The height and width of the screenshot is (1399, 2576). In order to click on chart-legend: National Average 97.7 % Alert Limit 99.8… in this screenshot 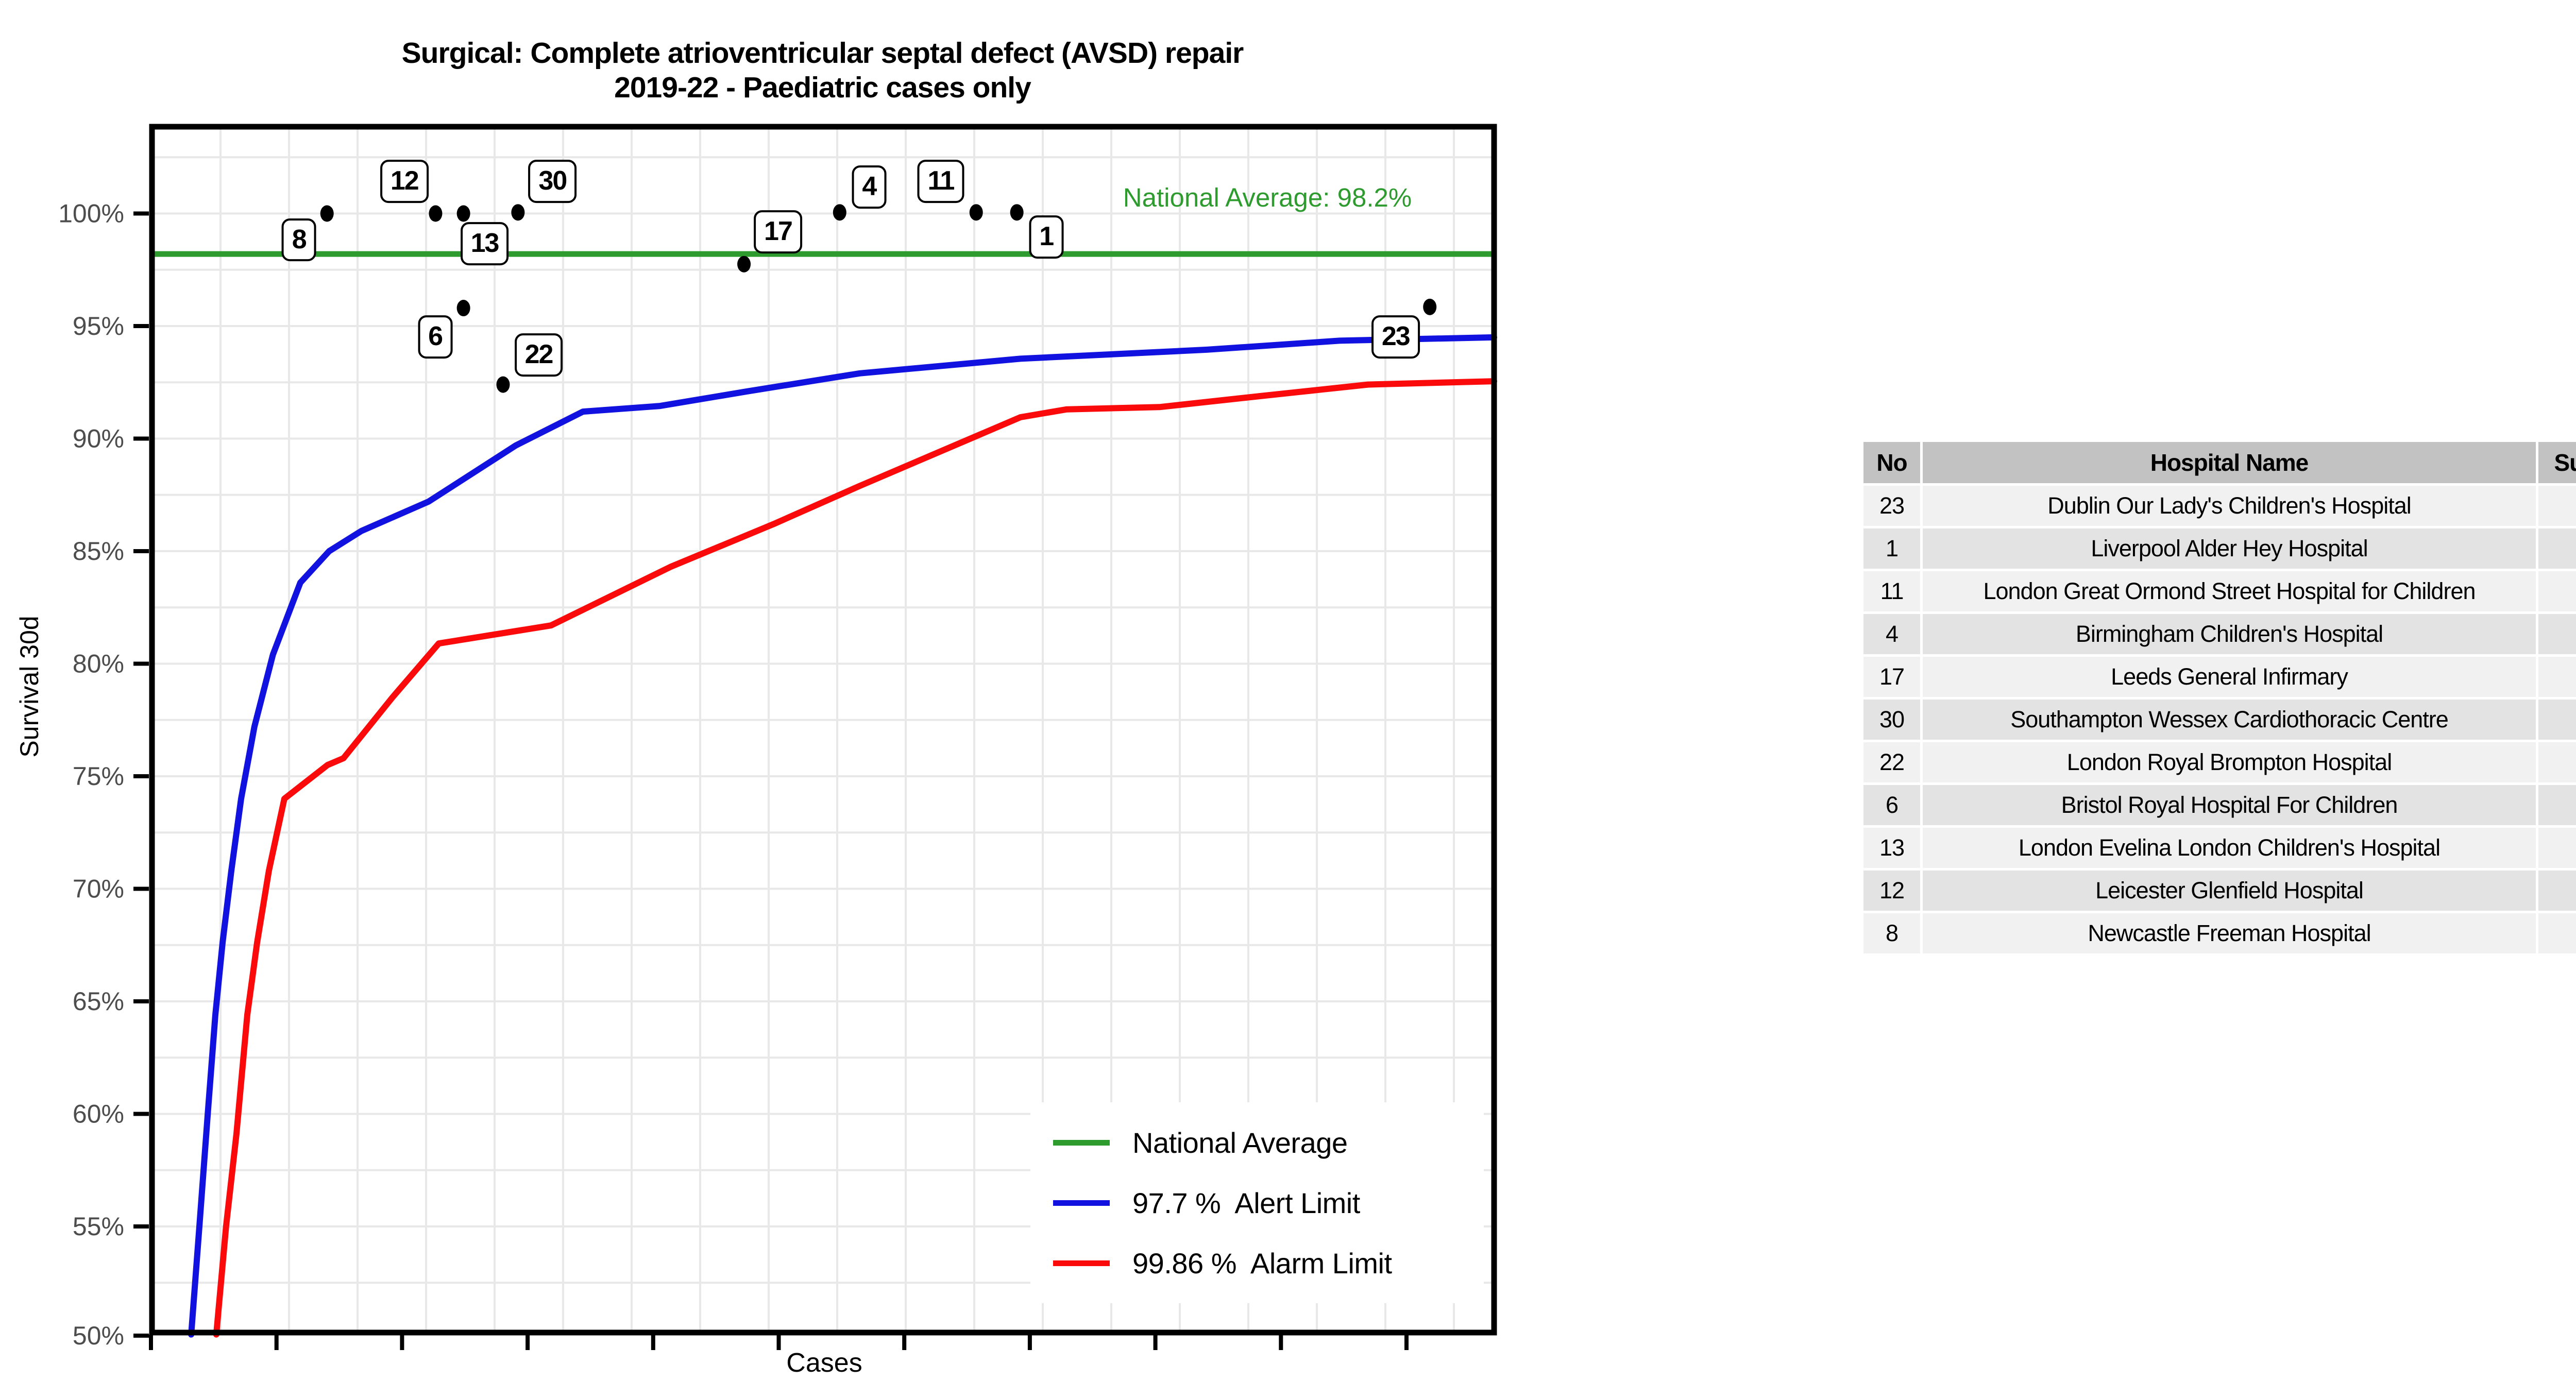, I will do `click(1257, 1202)`.